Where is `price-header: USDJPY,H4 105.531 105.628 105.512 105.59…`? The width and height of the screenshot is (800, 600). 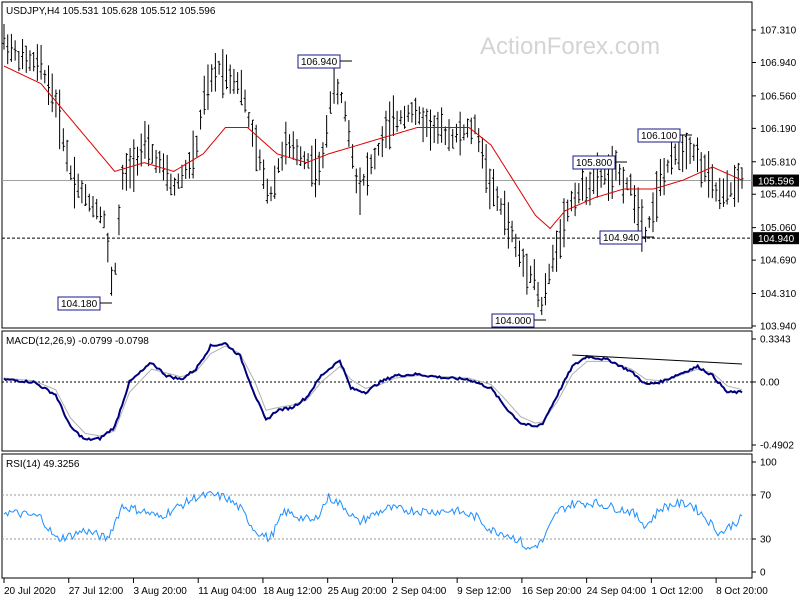 price-header: USDJPY,H4 105.531 105.628 105.512 105.59… is located at coordinates (111, 11).